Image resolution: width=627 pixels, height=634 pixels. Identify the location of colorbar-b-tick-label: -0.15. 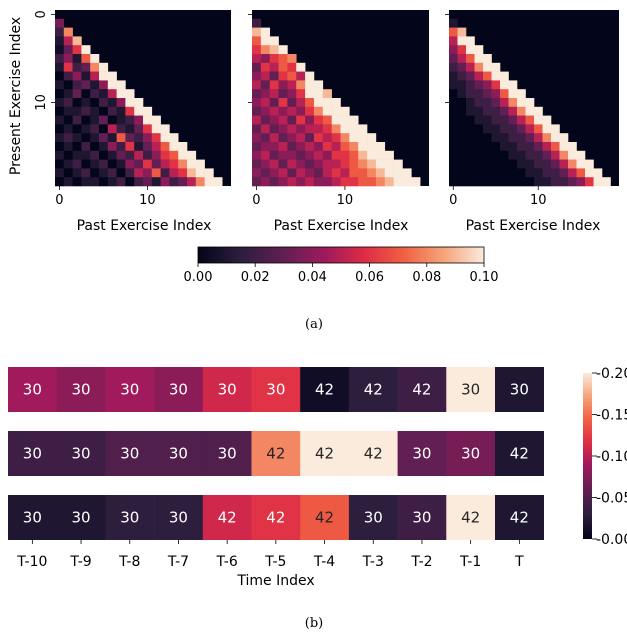
(611, 416).